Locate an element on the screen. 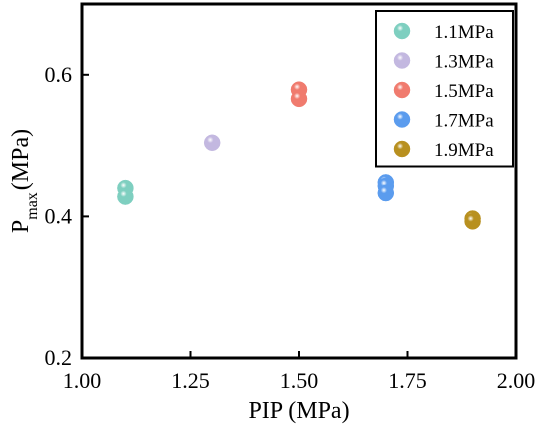 The width and height of the screenshot is (550, 429). x-tick-label: 2.00 is located at coordinates (516, 380).